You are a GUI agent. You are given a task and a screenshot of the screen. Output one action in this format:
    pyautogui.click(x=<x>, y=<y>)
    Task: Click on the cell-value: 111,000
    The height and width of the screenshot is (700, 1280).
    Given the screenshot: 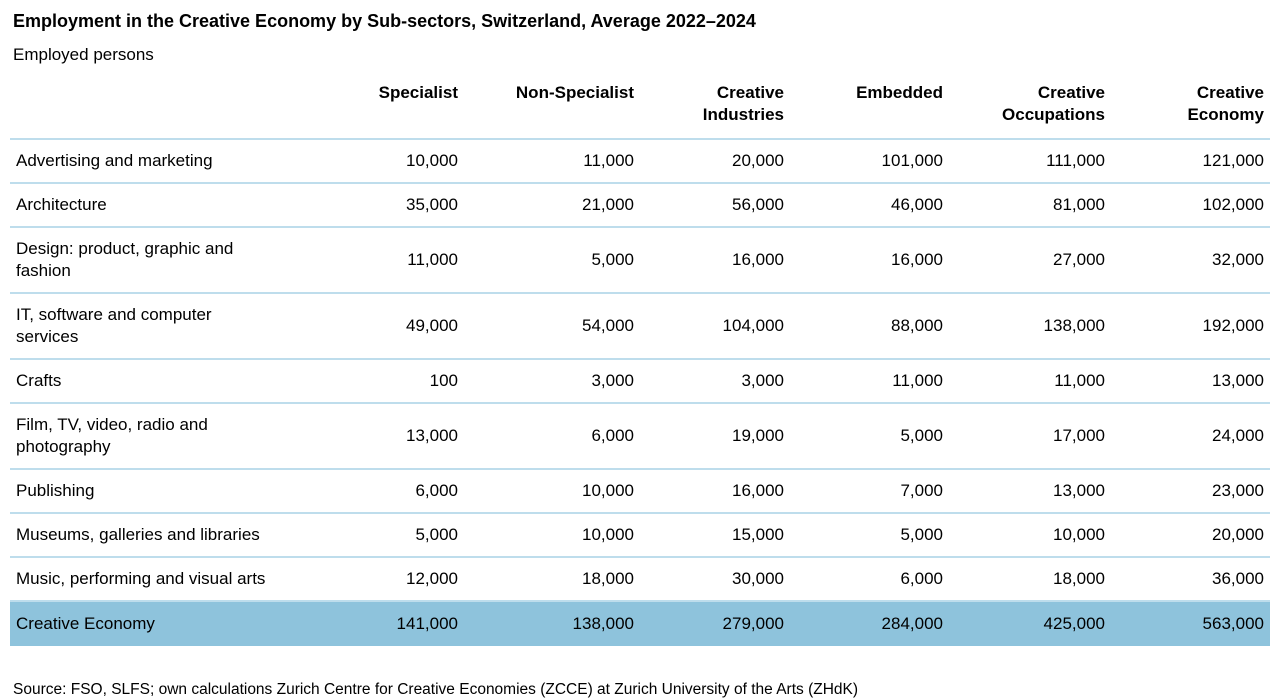 What is the action you would take?
    pyautogui.click(x=1024, y=161)
    